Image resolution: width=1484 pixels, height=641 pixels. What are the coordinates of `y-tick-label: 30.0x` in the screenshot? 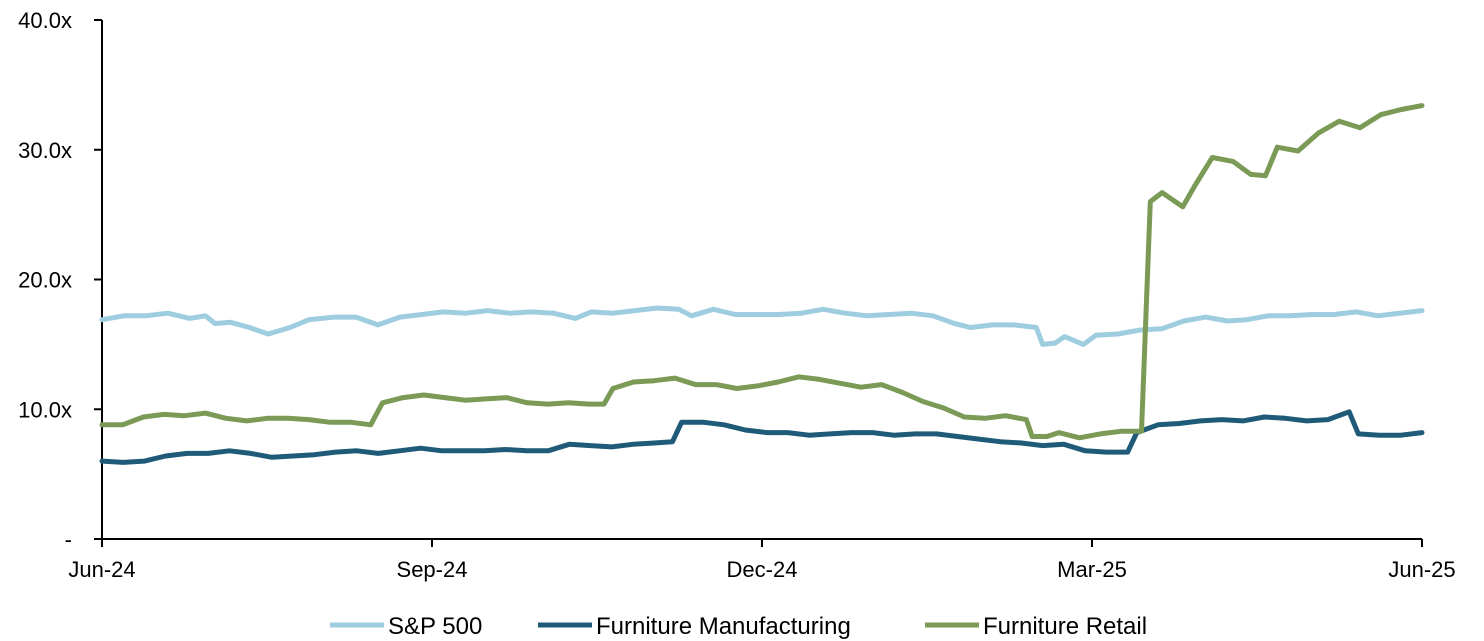 It's located at (45, 150).